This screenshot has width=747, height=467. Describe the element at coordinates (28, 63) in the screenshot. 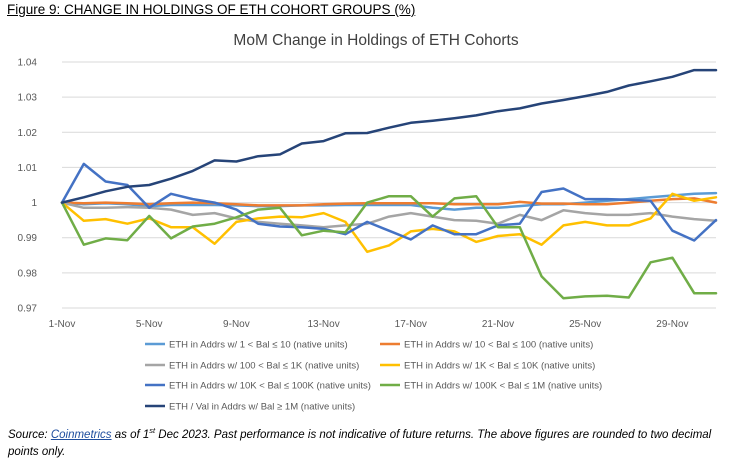

I see `y-tick-label: 1.04` at that location.